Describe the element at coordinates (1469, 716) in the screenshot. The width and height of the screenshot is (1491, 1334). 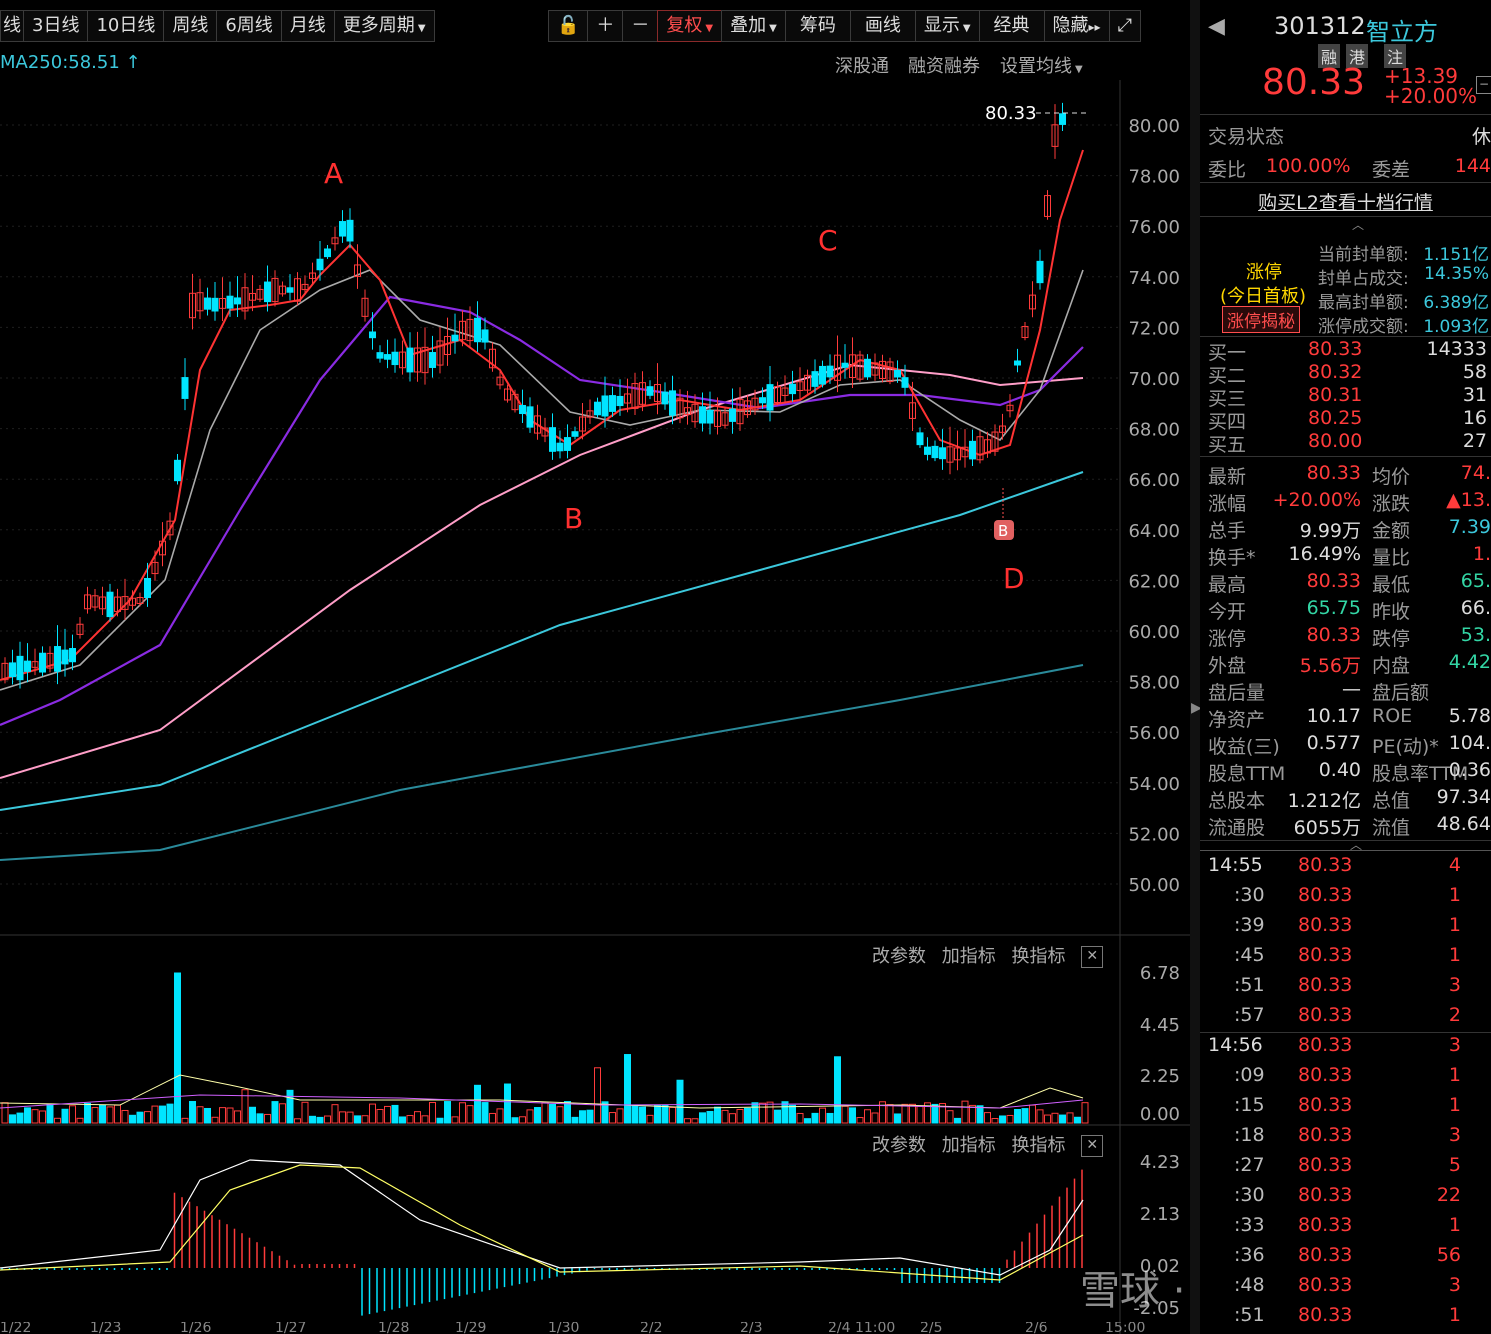
I see `stat-value: 5.78` at that location.